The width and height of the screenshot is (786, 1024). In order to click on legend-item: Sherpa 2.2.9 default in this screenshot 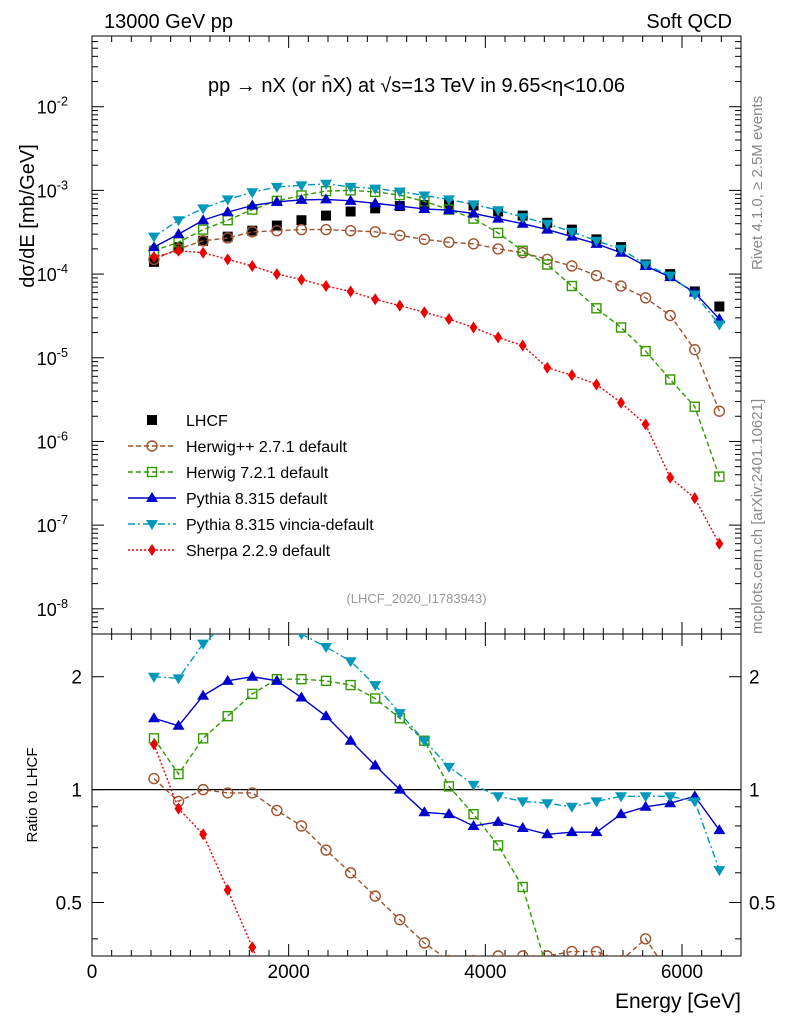, I will do `click(229, 551)`.